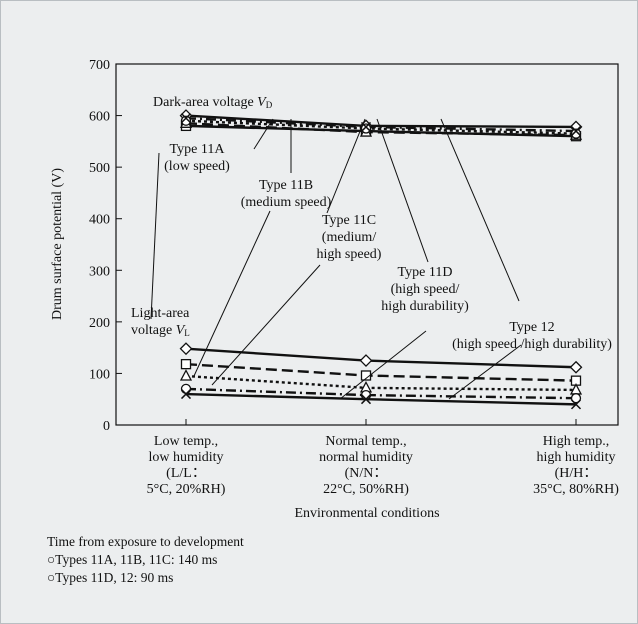  Describe the element at coordinates (160, 313) in the screenshot. I see `light-area-label: Light-area` at that location.